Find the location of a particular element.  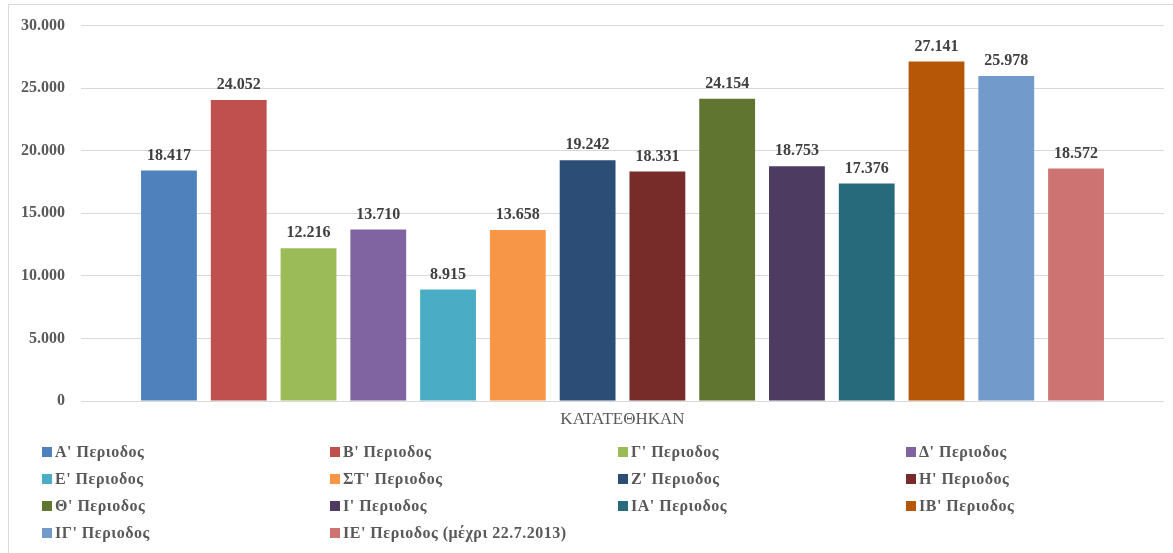

y-tick-label: 10.000 is located at coordinates (43, 275).